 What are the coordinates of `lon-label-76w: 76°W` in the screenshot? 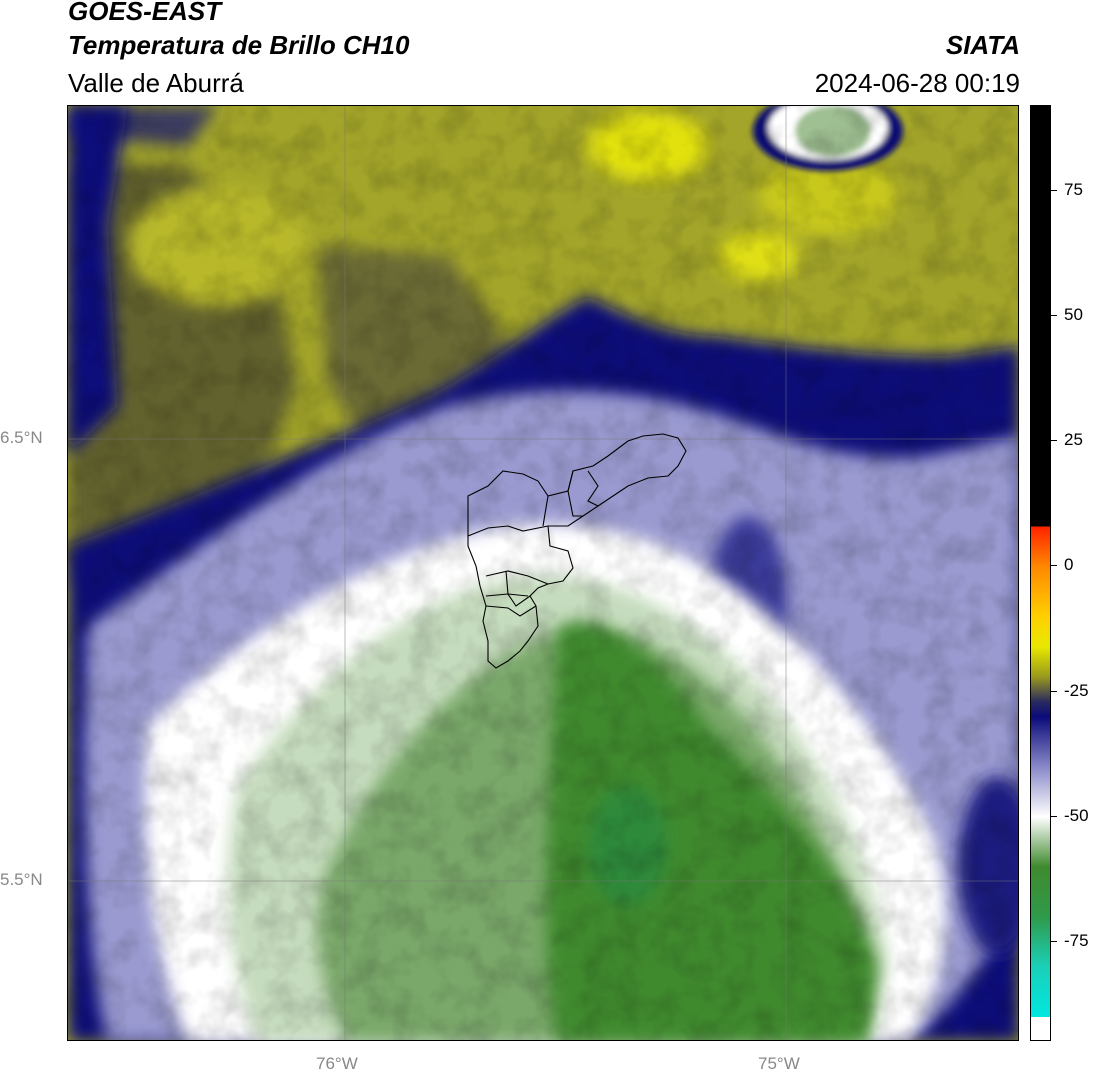 It's located at (337, 1063).